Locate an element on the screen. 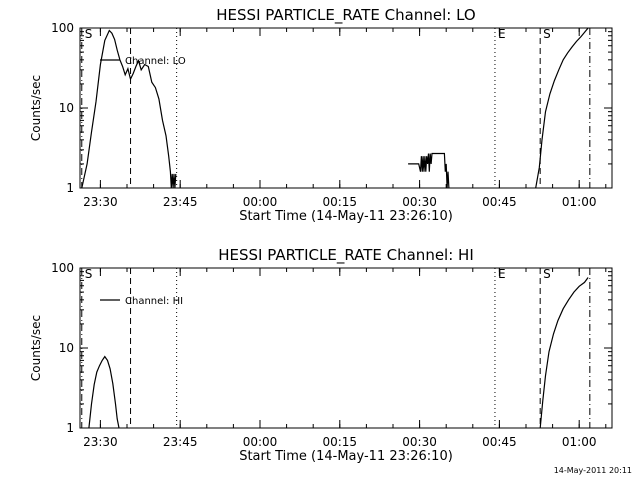 Image resolution: width=640 pixels, height=480 pixels. chart-title: HESSI PARTICLE_RATE Channel: LO is located at coordinates (345, 15).